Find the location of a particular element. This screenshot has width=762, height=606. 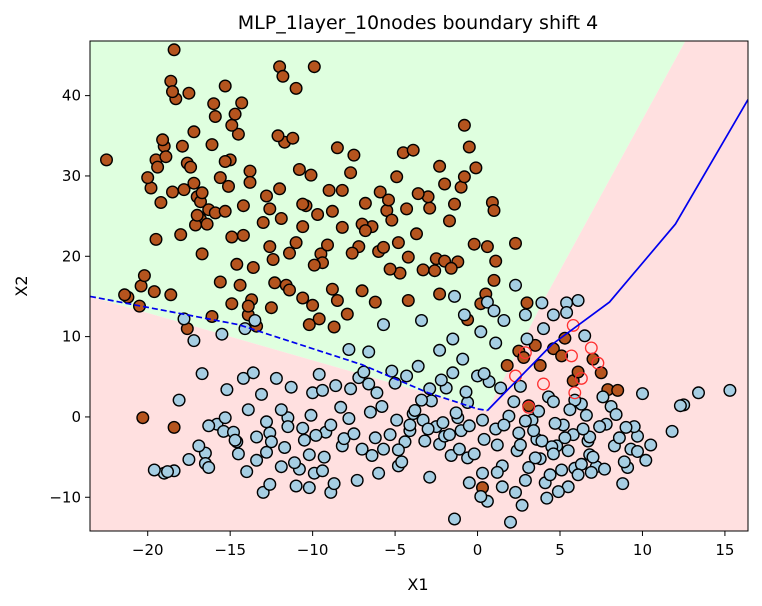

dashed-boundary is located at coordinates (289, 353).